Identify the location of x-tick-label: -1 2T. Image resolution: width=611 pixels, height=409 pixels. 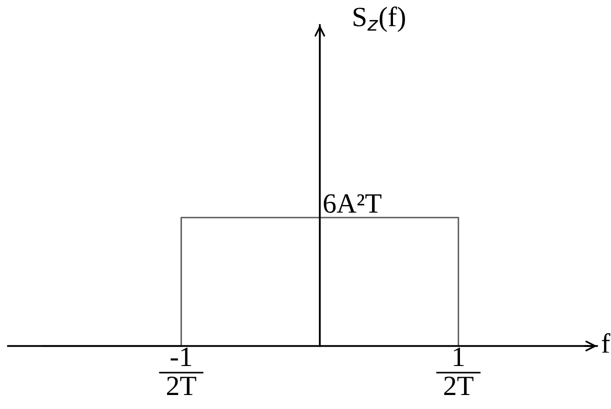
(181, 372).